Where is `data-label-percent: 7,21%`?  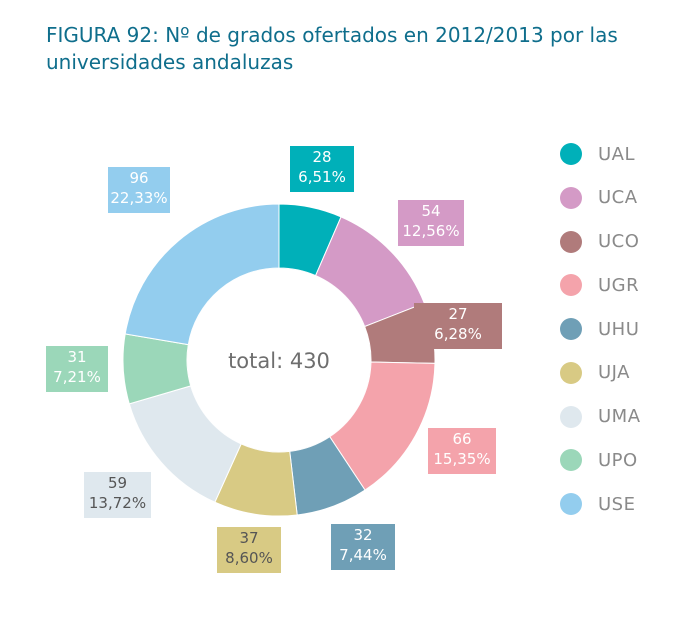
data-label-percent: 7,21% is located at coordinates (77, 377).